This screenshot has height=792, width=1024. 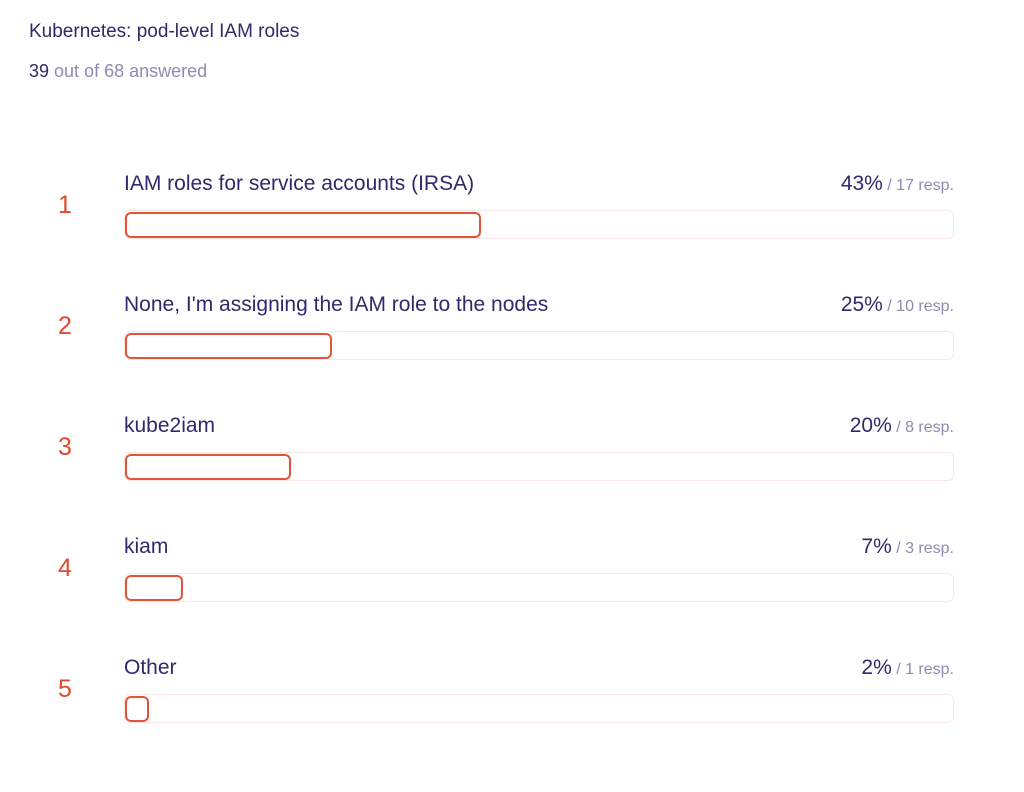 What do you see at coordinates (65, 326) in the screenshot?
I see `option-rank: 2` at bounding box center [65, 326].